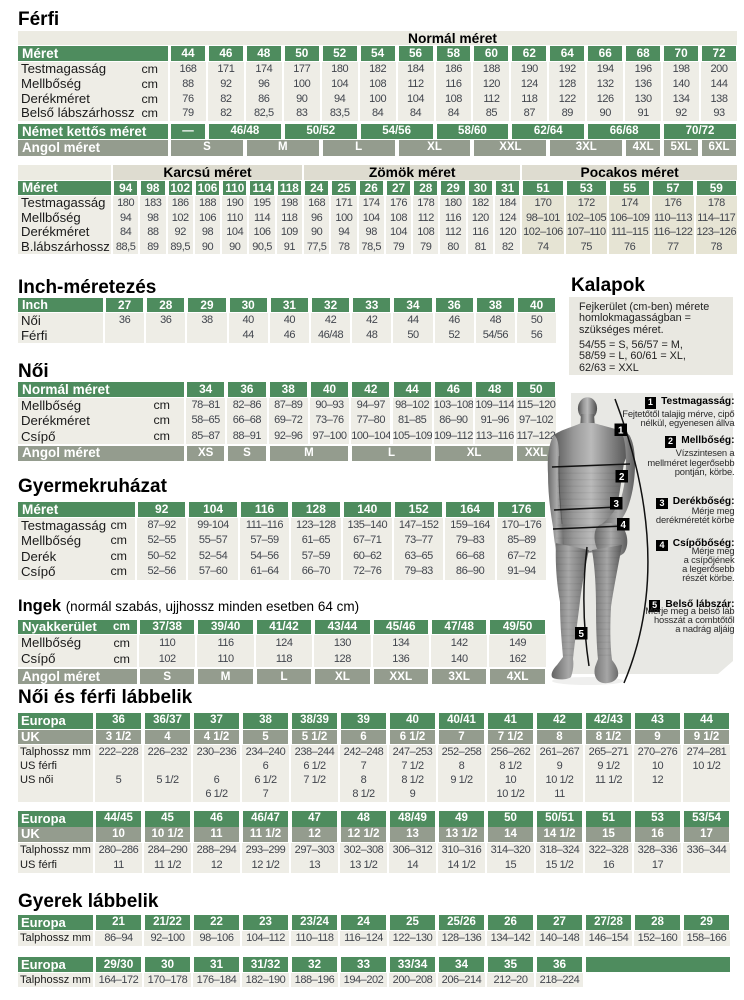 The width and height of the screenshot is (744, 1000). Describe the element at coordinates (616, 504) in the screenshot. I see `svg-text: 3` at that location.